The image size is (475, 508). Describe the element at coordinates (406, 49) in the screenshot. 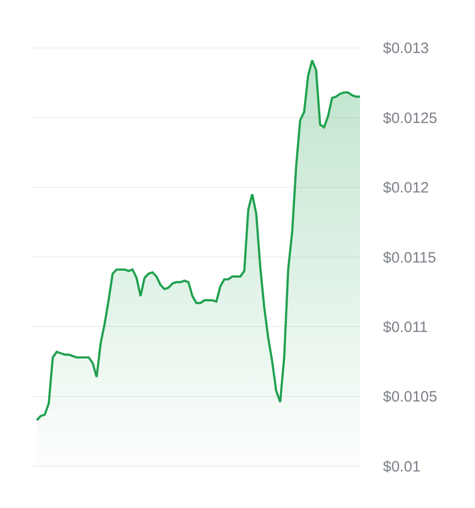

I see `y-tick-label: $0.013` at that location.